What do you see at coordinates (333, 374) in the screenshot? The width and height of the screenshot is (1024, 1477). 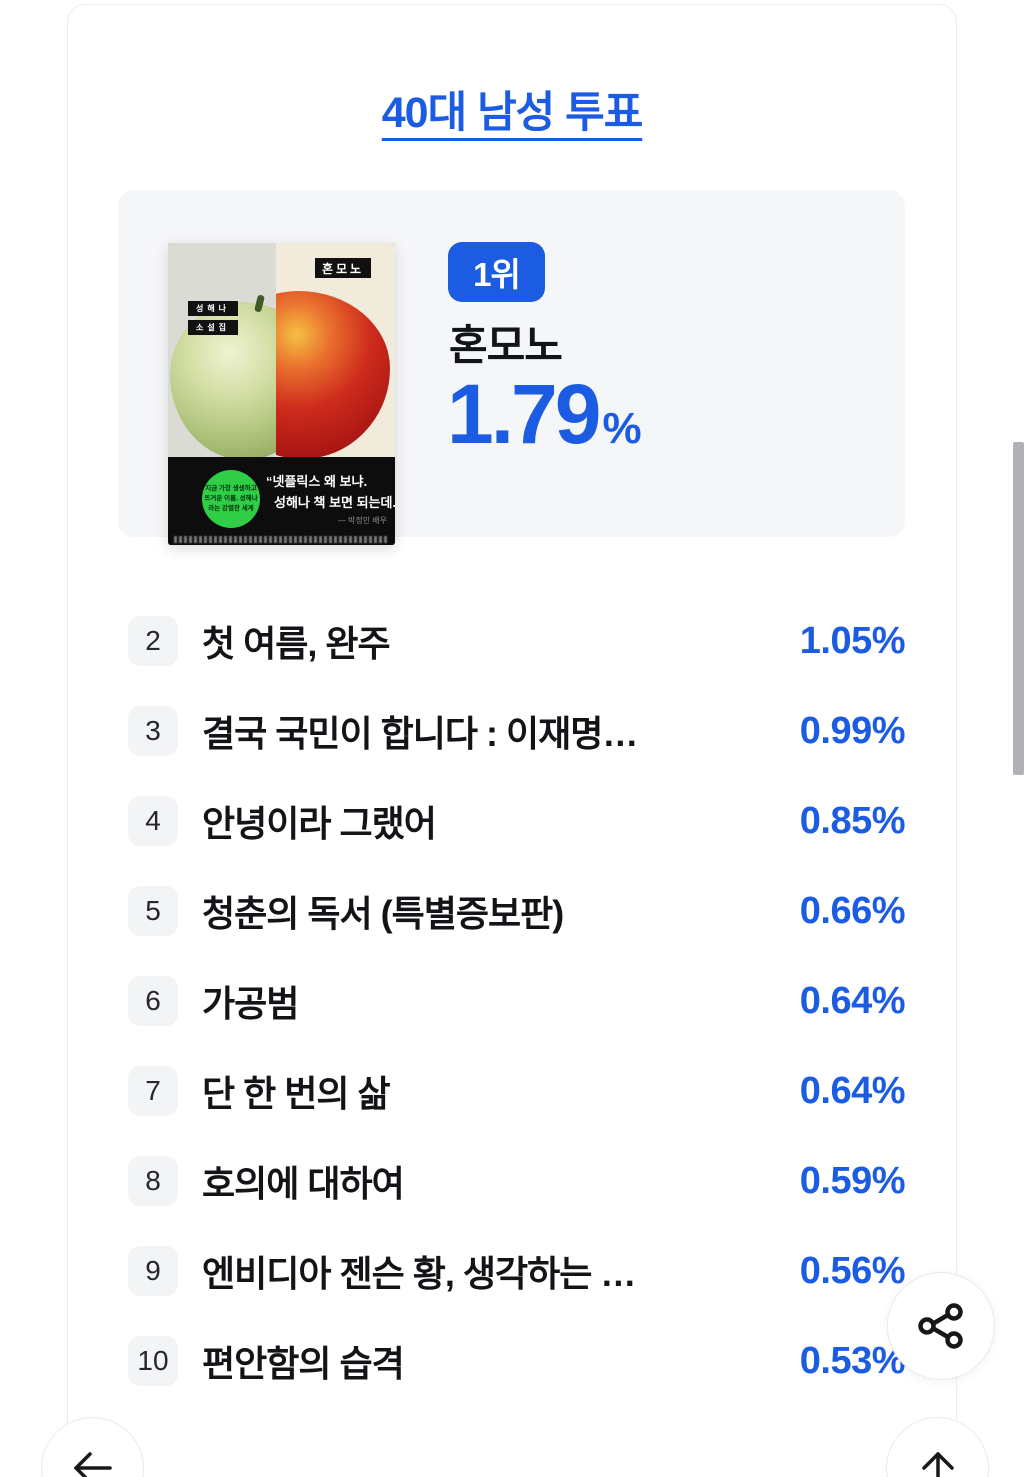 I see `red-apple-graphic` at bounding box center [333, 374].